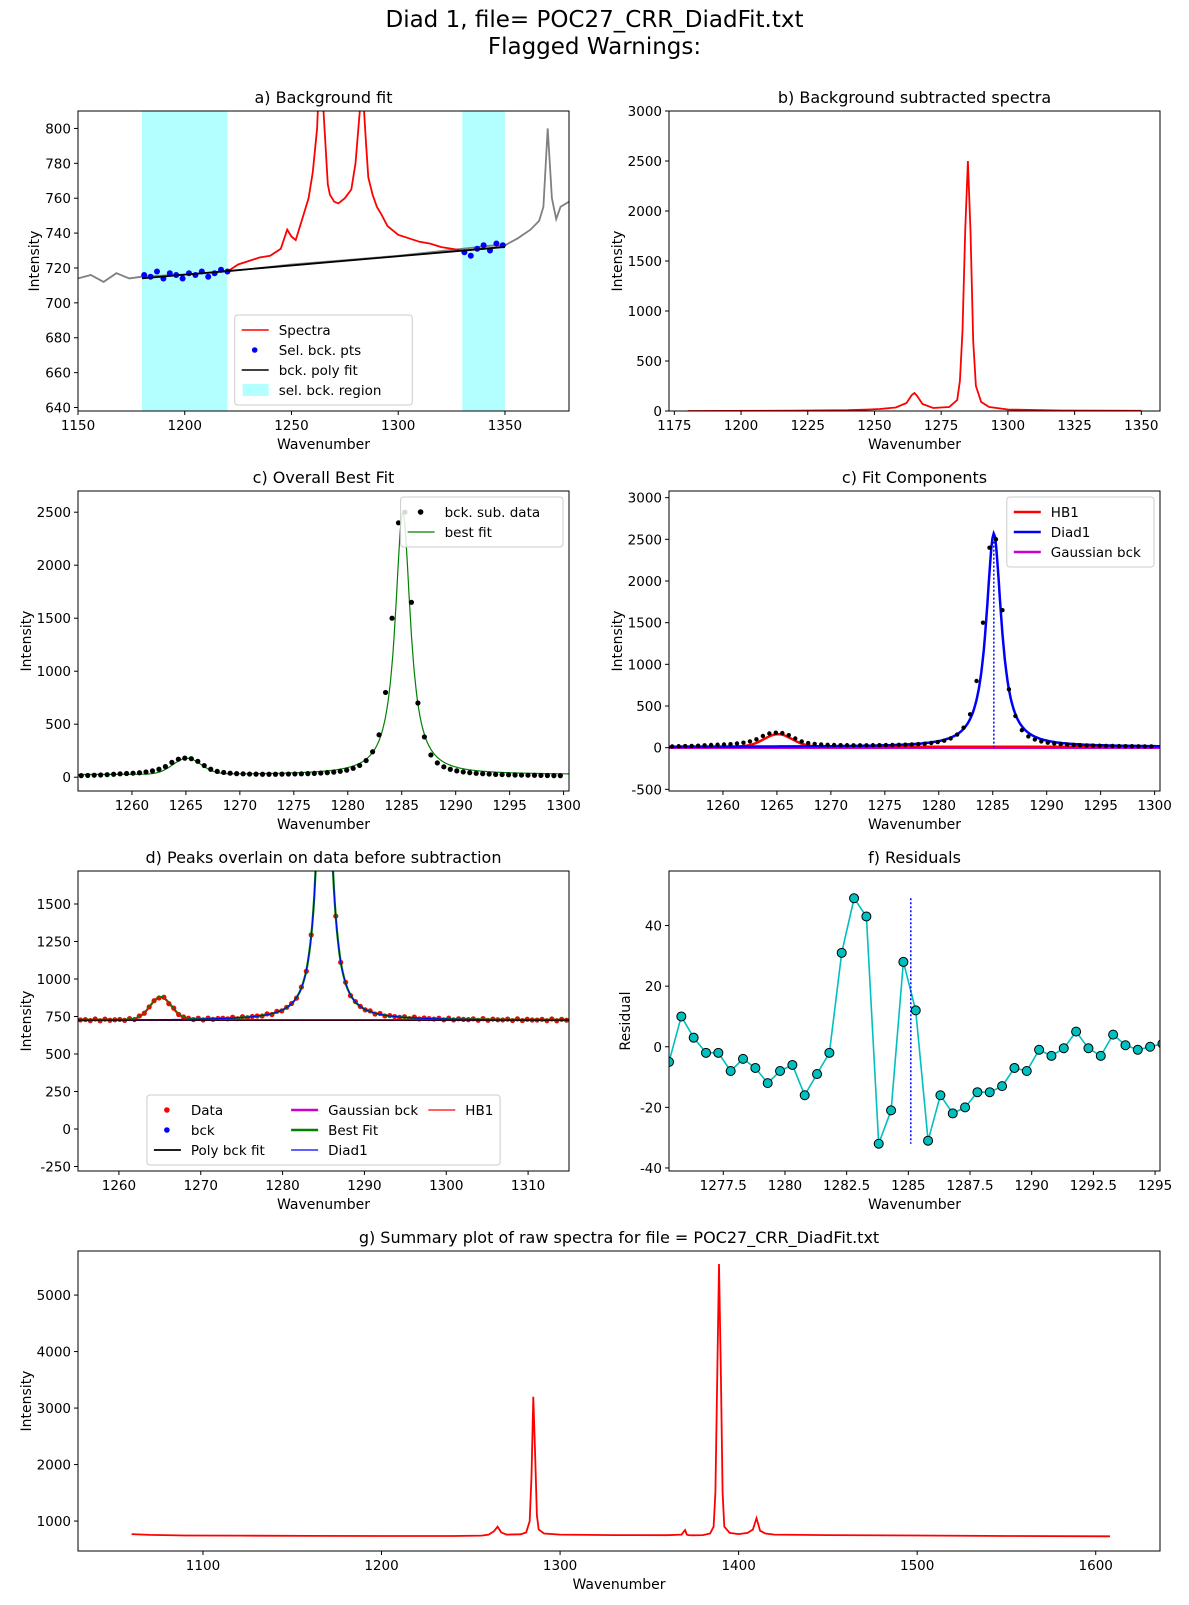 The image size is (1189, 1605). What do you see at coordinates (420, 512) in the screenshot?
I see `legend-marker` at bounding box center [420, 512].